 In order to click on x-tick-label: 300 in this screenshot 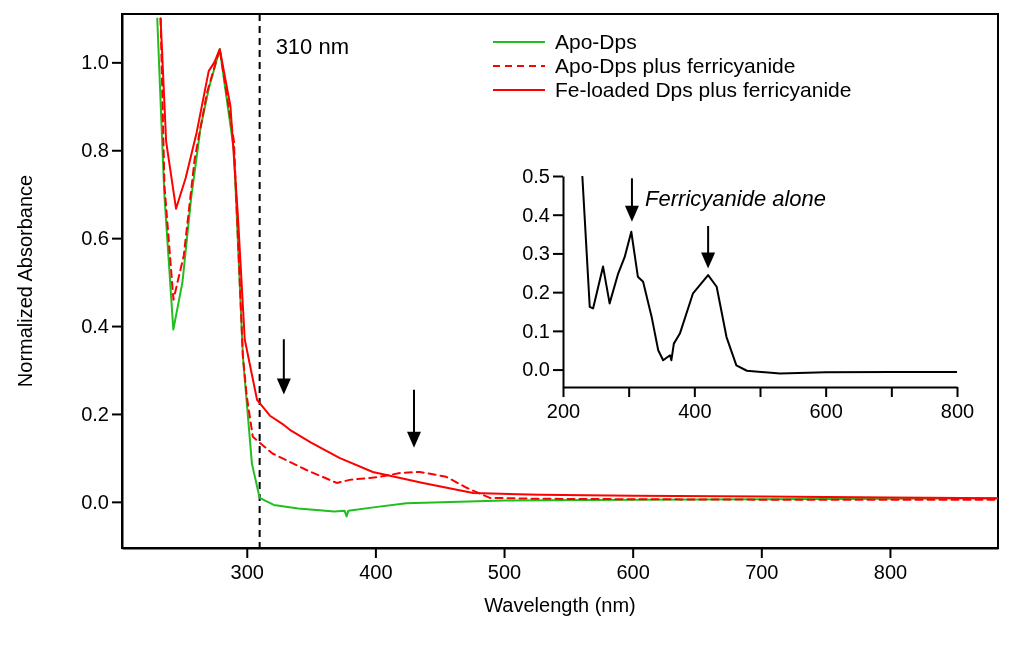, I will do `click(247, 572)`.